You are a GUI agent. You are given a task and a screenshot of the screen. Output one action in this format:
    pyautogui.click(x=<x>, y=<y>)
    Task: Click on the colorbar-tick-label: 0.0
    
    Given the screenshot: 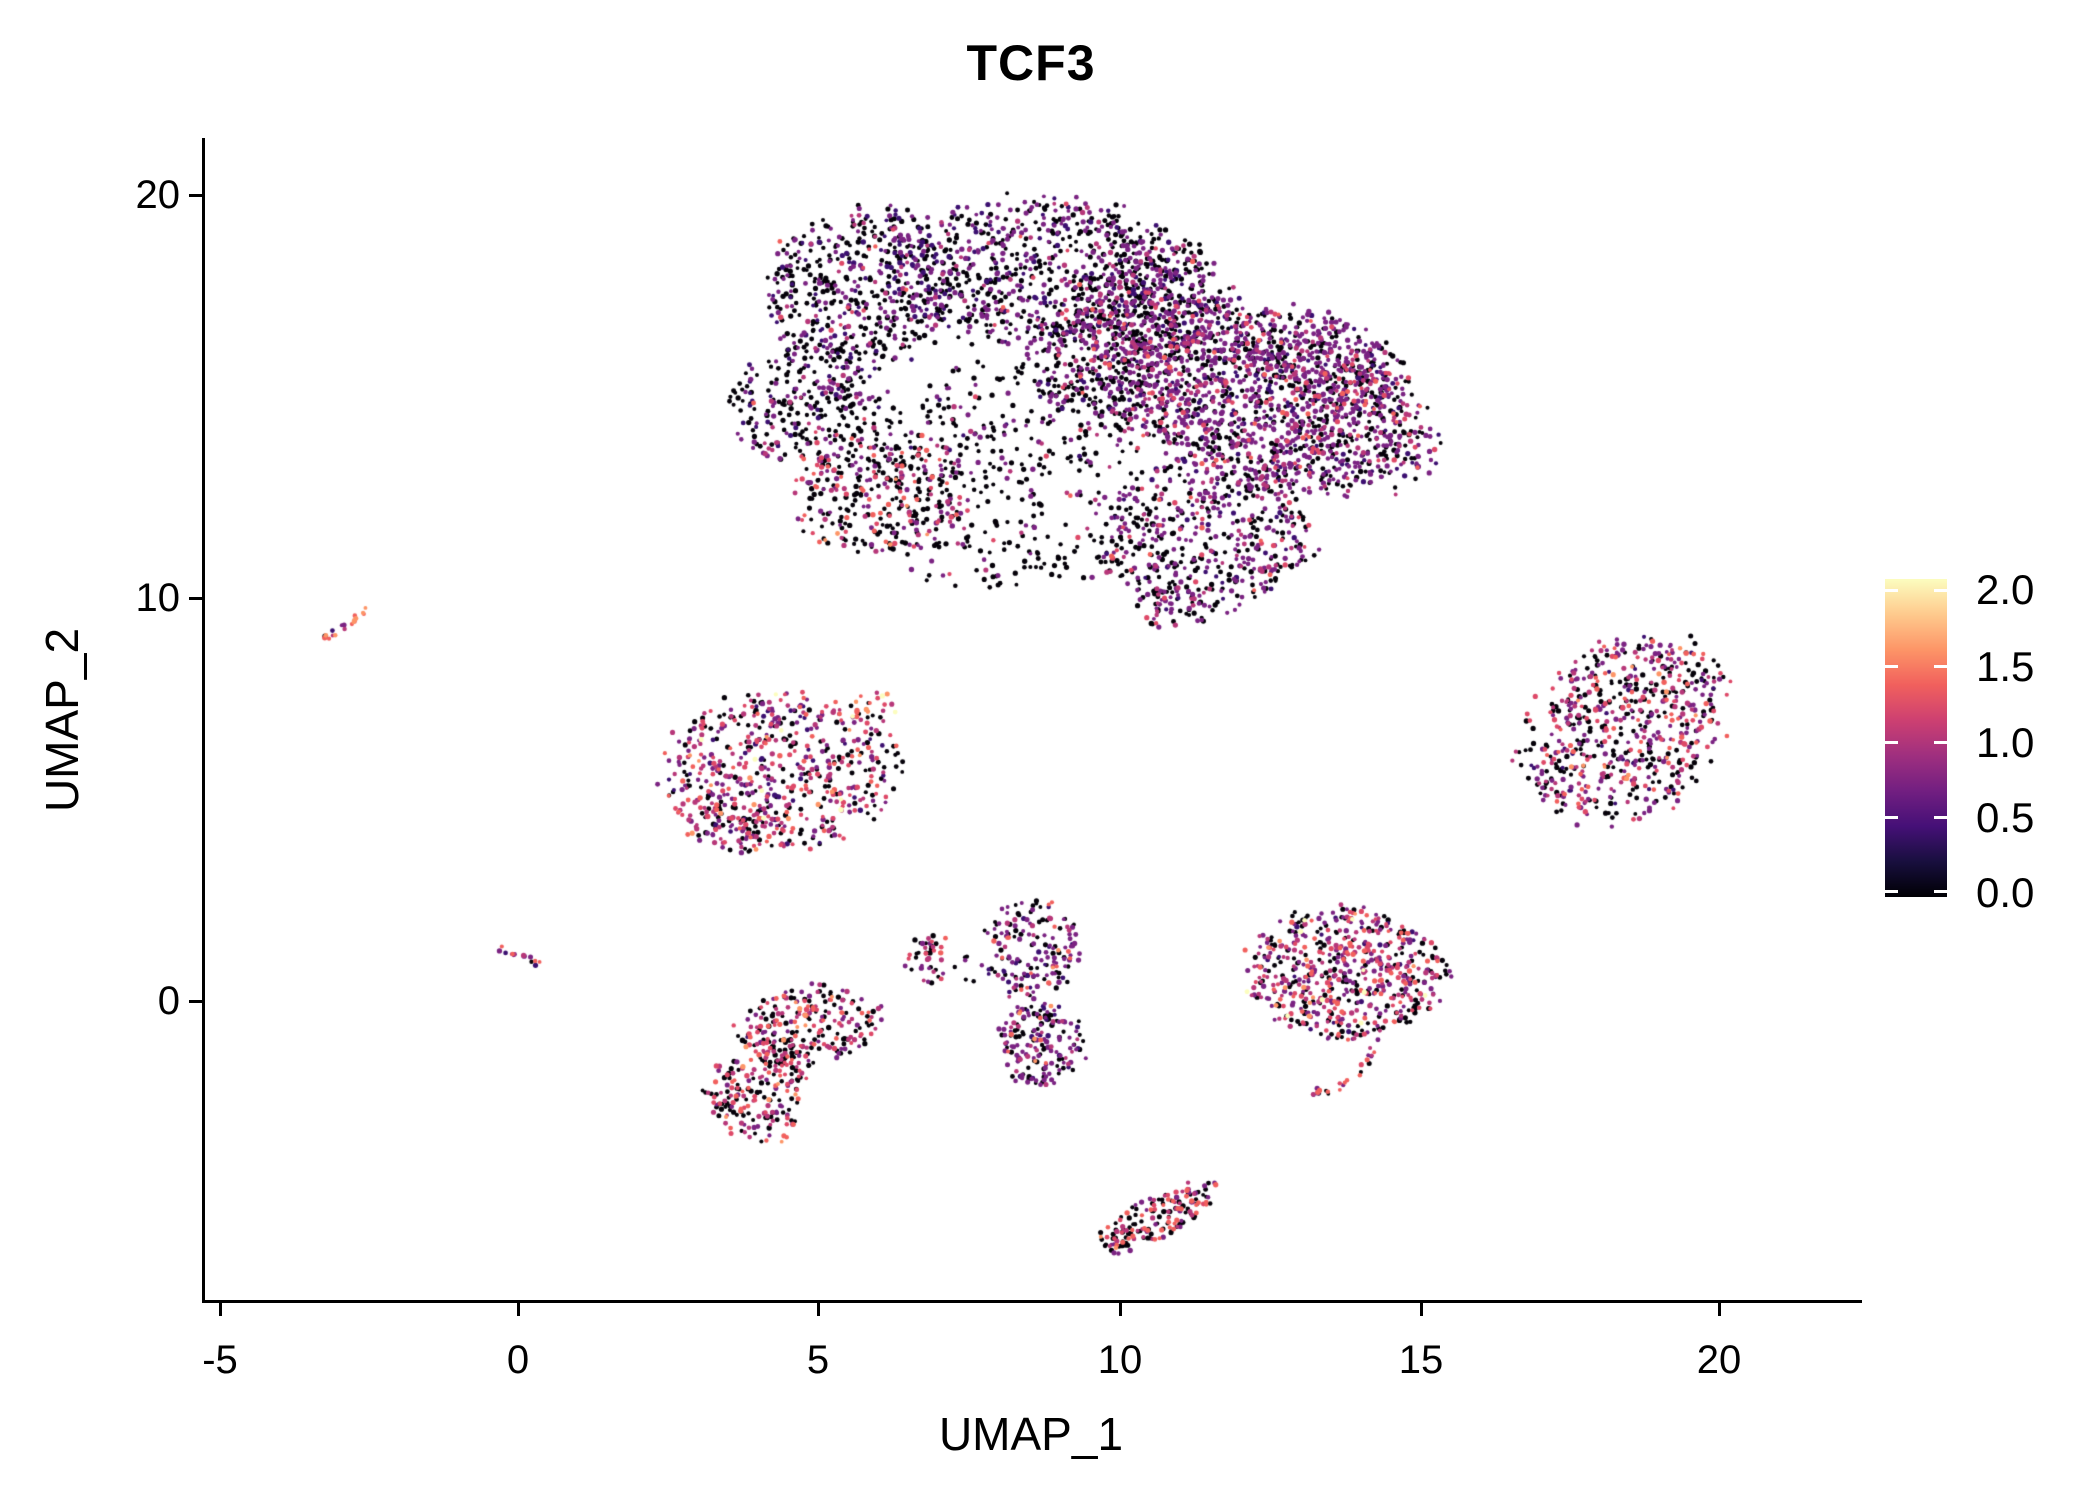 What is the action you would take?
    pyautogui.click(x=2005, y=892)
    